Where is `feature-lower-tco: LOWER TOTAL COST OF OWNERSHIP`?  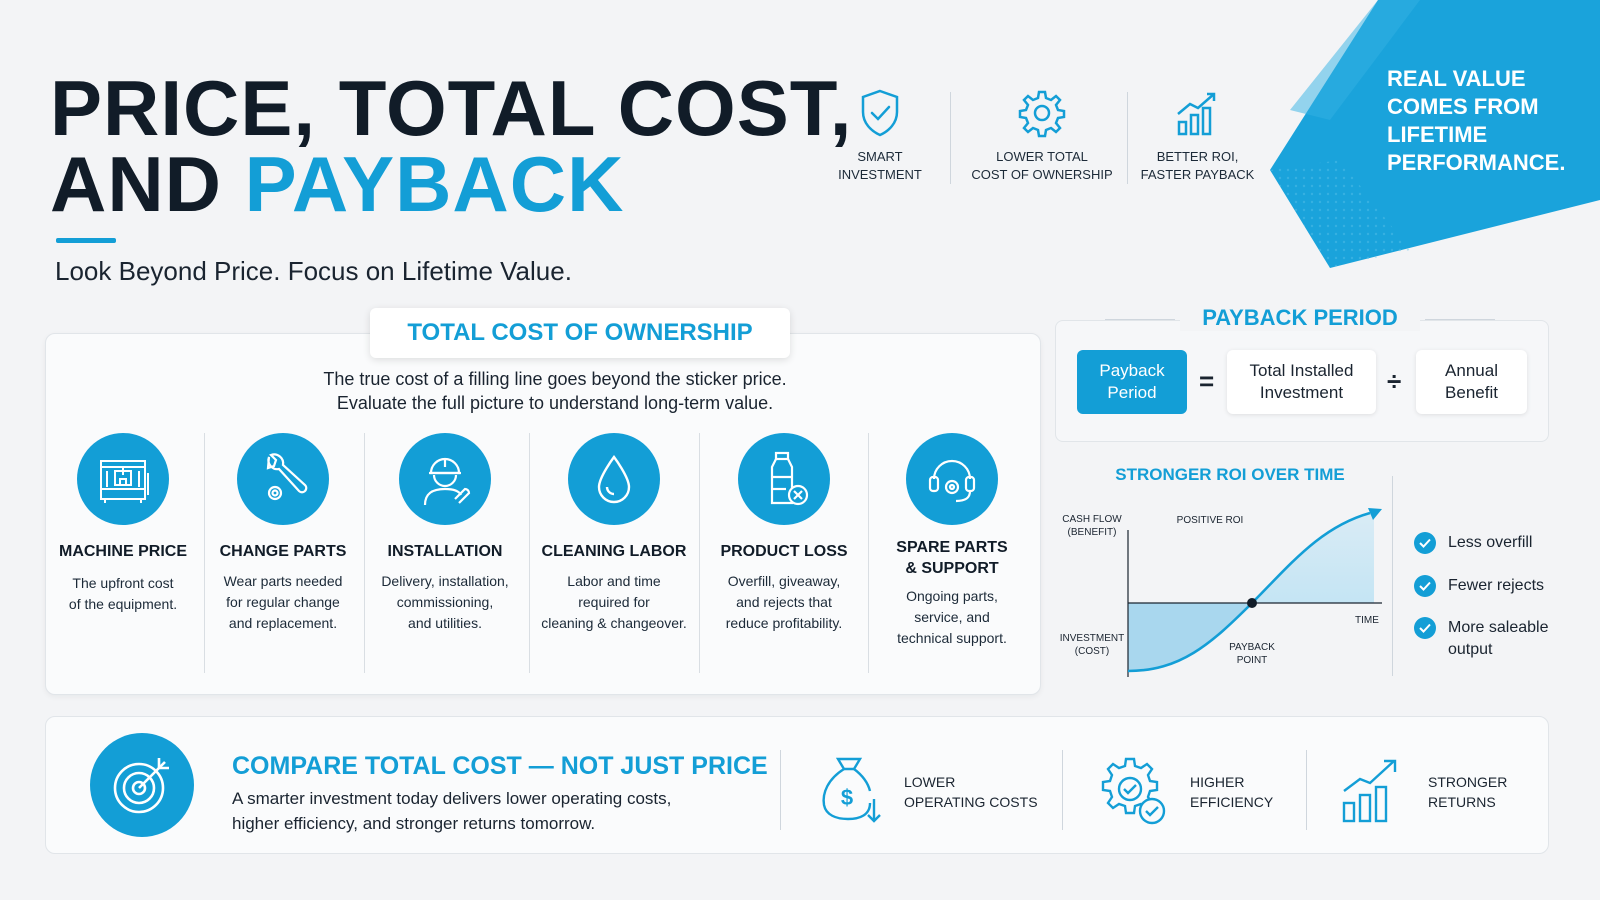
feature-lower-tco: LOWER TOTAL COST OF OWNERSHIP is located at coordinates (1042, 136).